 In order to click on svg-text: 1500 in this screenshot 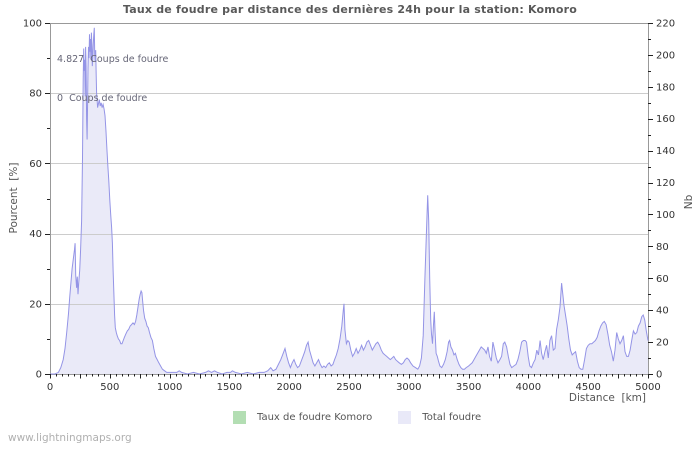, I will do `click(229, 387)`.